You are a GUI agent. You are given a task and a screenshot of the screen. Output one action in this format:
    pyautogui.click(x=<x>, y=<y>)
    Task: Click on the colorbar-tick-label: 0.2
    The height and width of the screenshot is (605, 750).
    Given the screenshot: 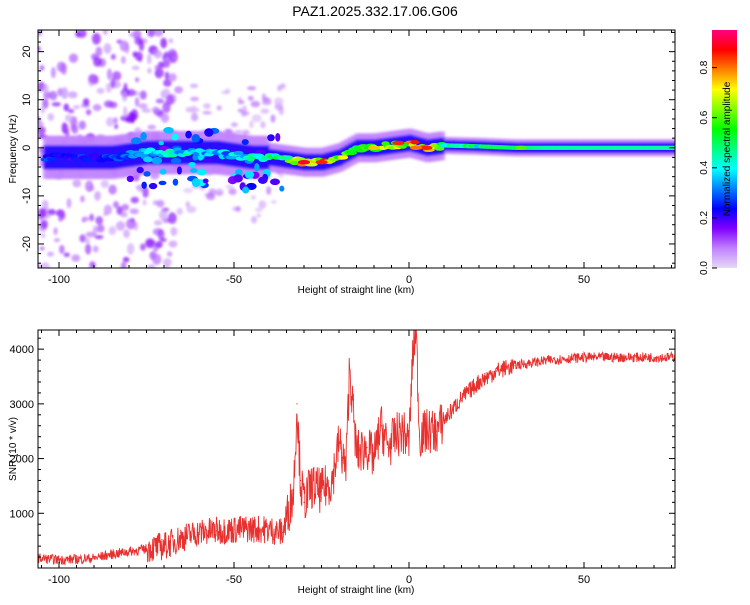 What is the action you would take?
    pyautogui.click(x=704, y=218)
    